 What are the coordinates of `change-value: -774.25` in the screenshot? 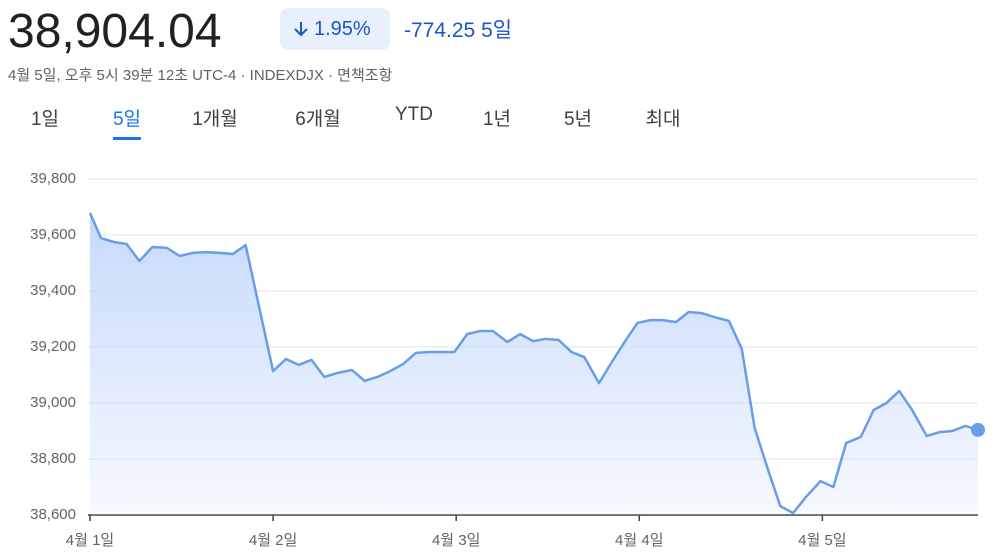 It's located at (440, 30).